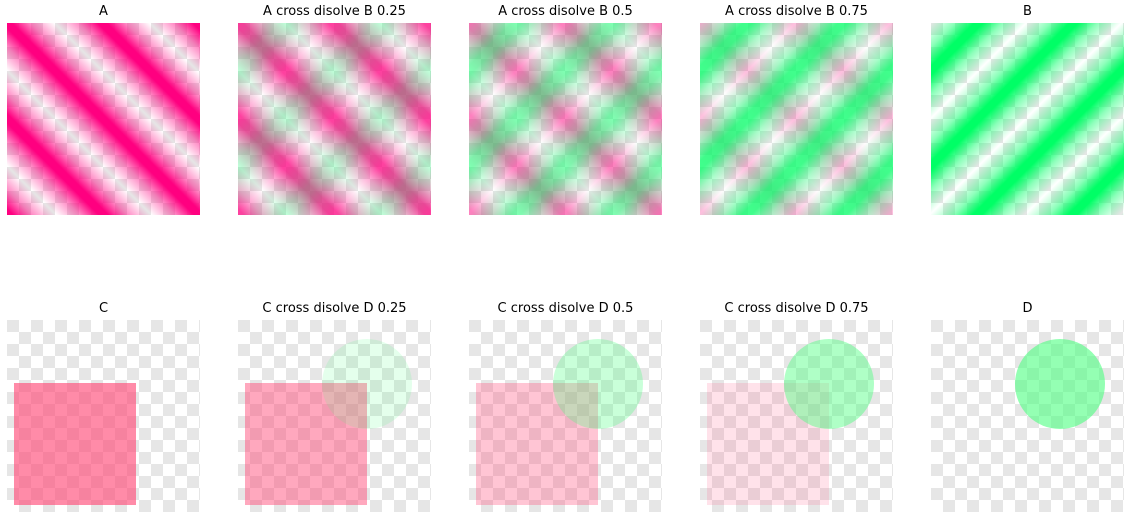  What do you see at coordinates (103, 11) in the screenshot?
I see `panel-title: A` at bounding box center [103, 11].